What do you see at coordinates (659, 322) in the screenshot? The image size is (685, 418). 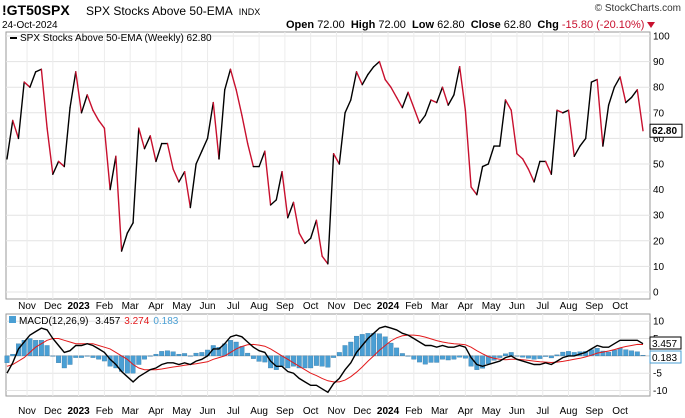 I see `macd-y-tick-label: 10` at bounding box center [659, 322].